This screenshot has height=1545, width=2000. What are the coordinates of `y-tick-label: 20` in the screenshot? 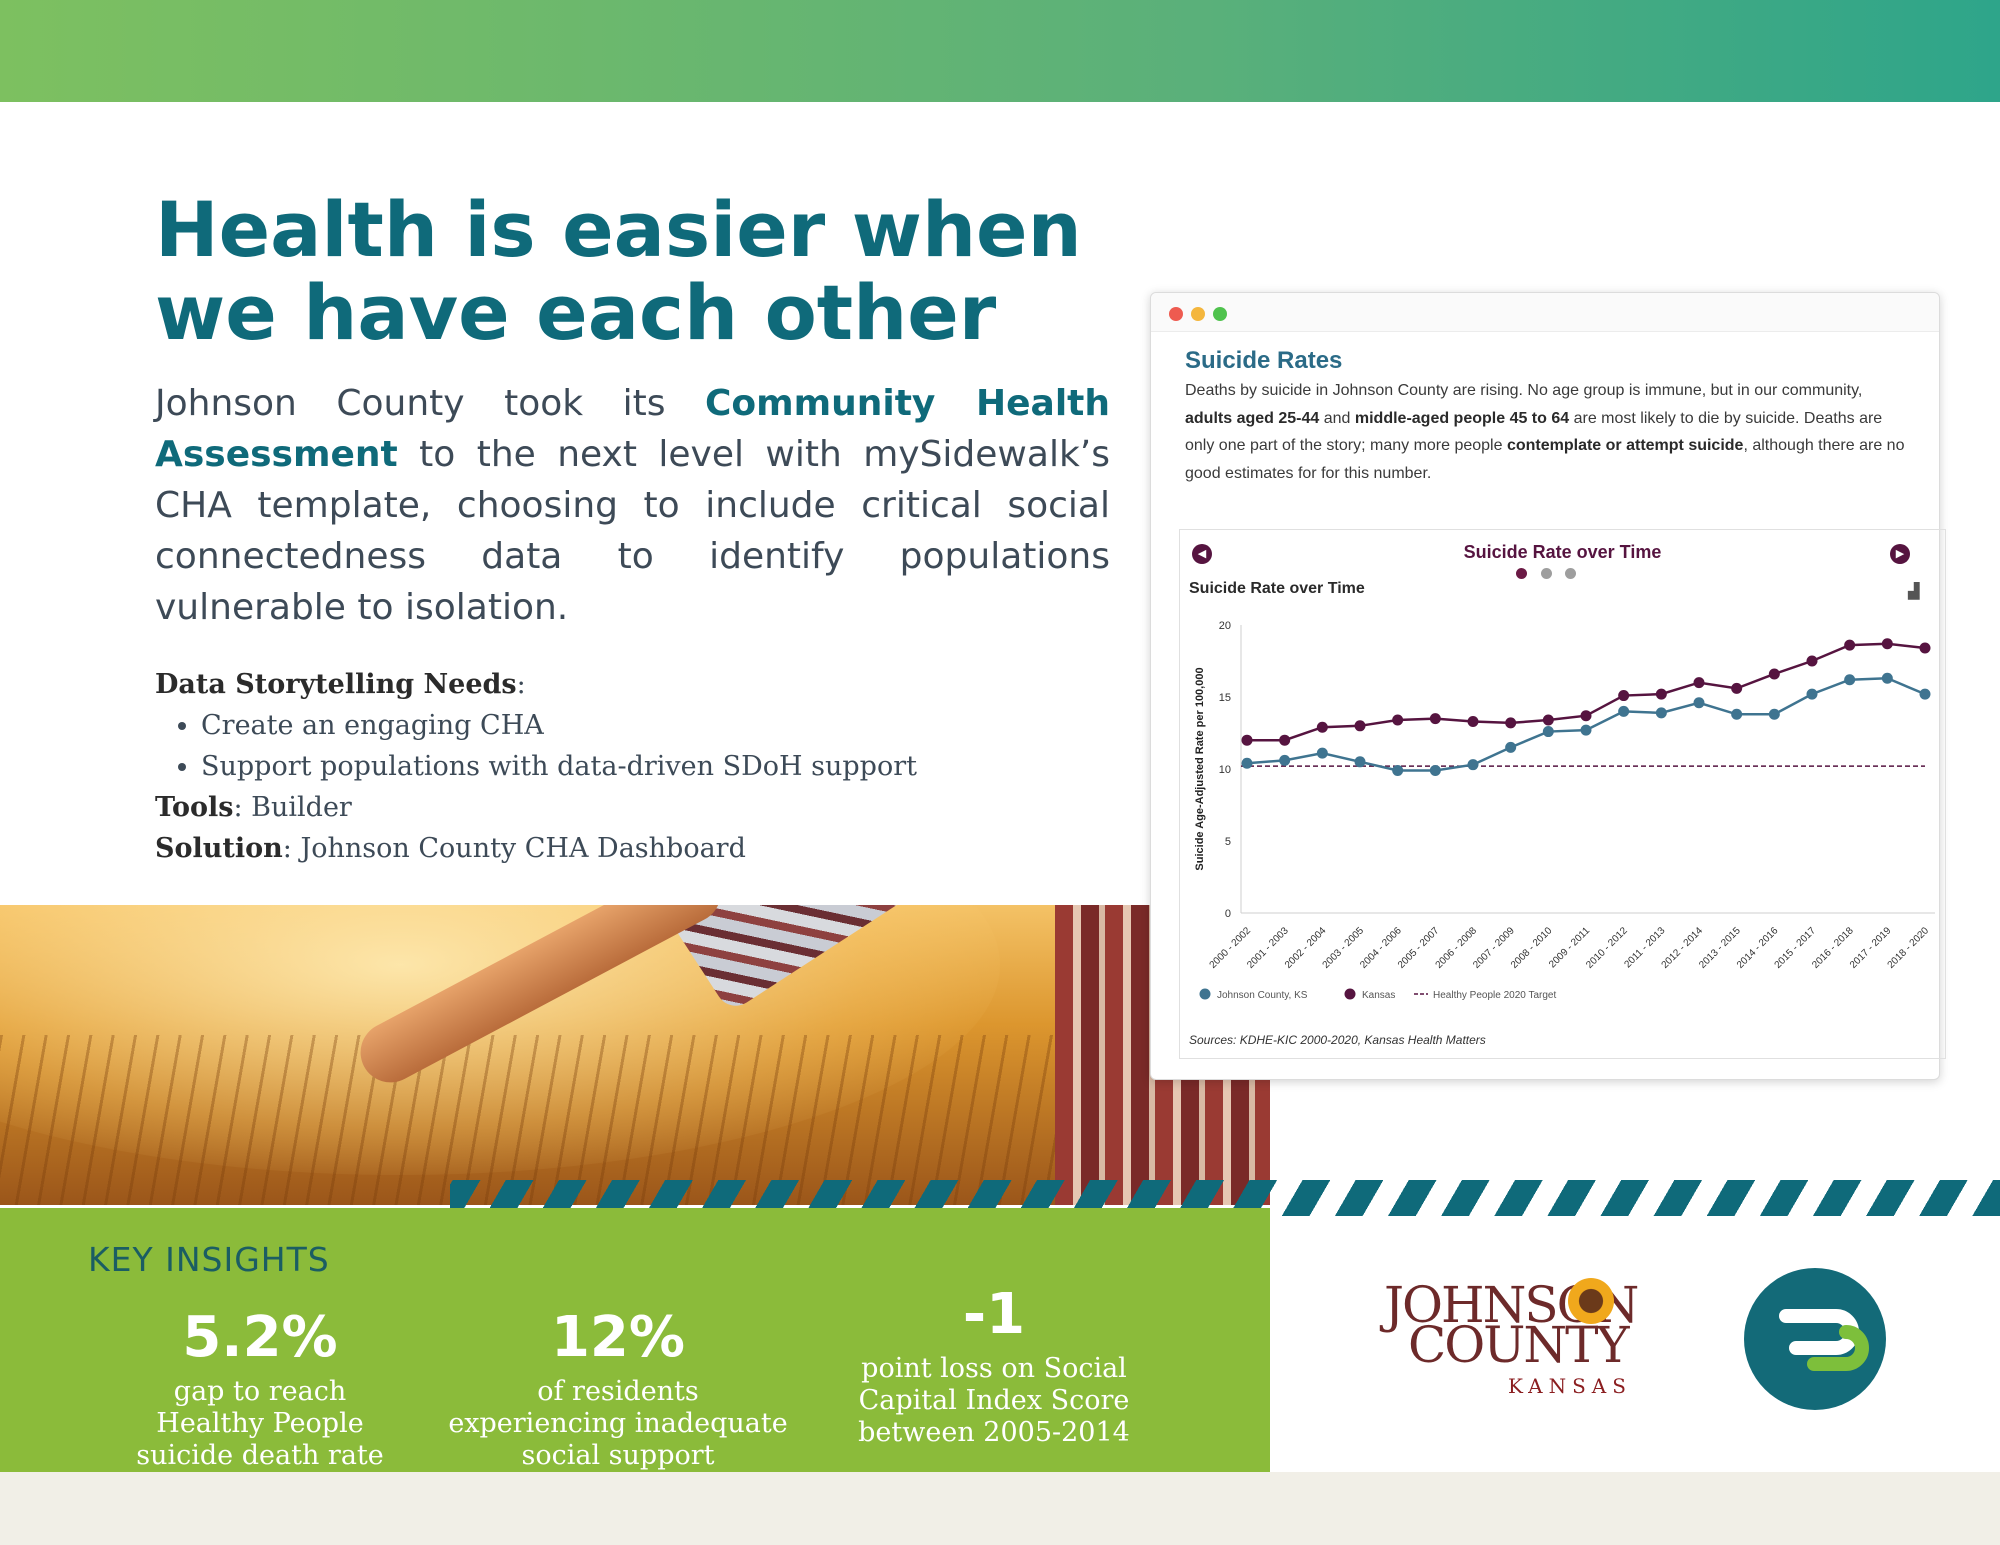 It's located at (1225, 626).